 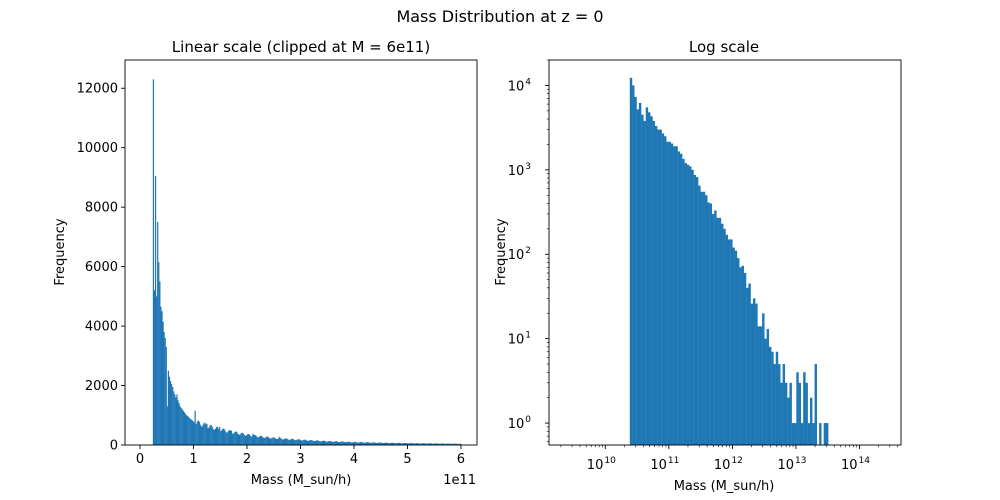 I want to click on linear-y-tick-label: 0, so click(x=114, y=446).